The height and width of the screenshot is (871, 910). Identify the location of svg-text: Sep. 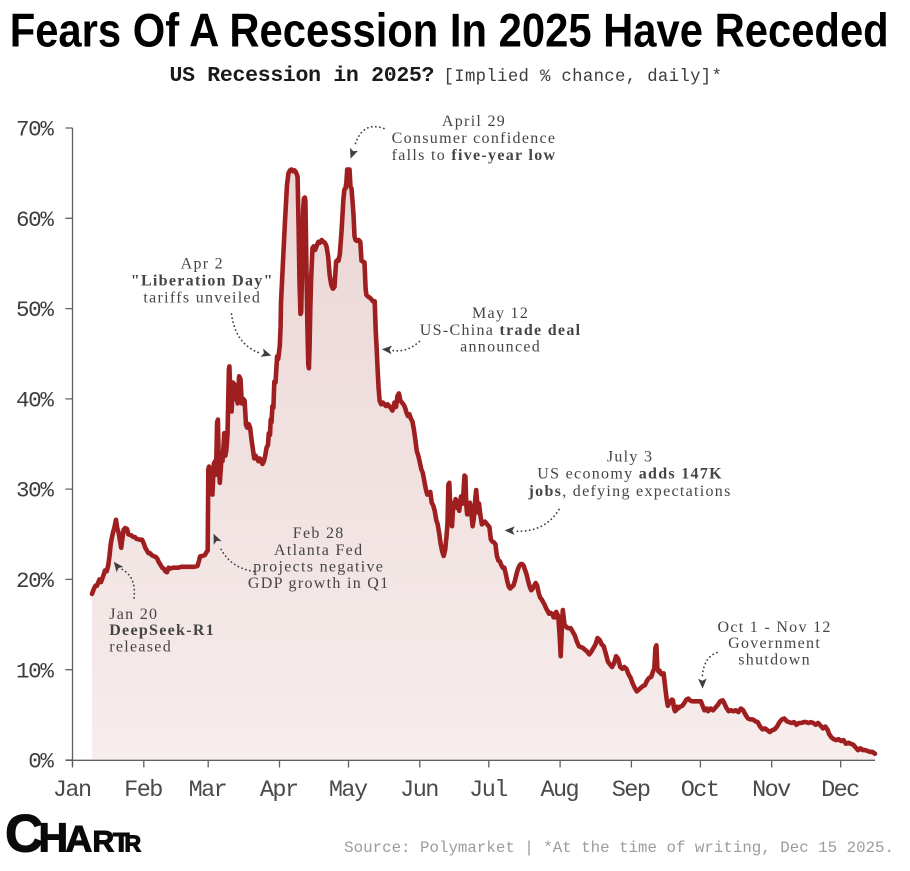
(631, 790).